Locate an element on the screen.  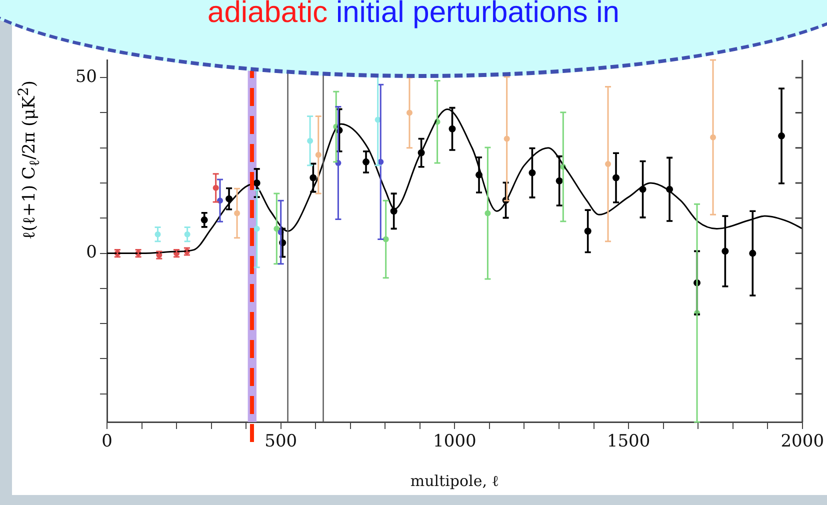
x-tick-label: 1000 is located at coordinates (454, 442).